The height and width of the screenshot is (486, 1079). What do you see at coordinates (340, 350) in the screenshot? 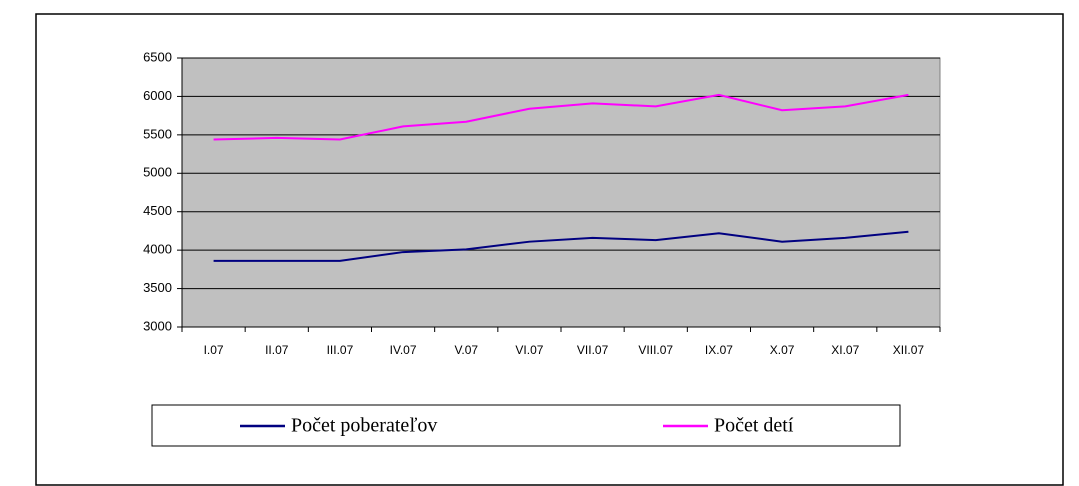
I see `x-tick-label: III.07` at bounding box center [340, 350].